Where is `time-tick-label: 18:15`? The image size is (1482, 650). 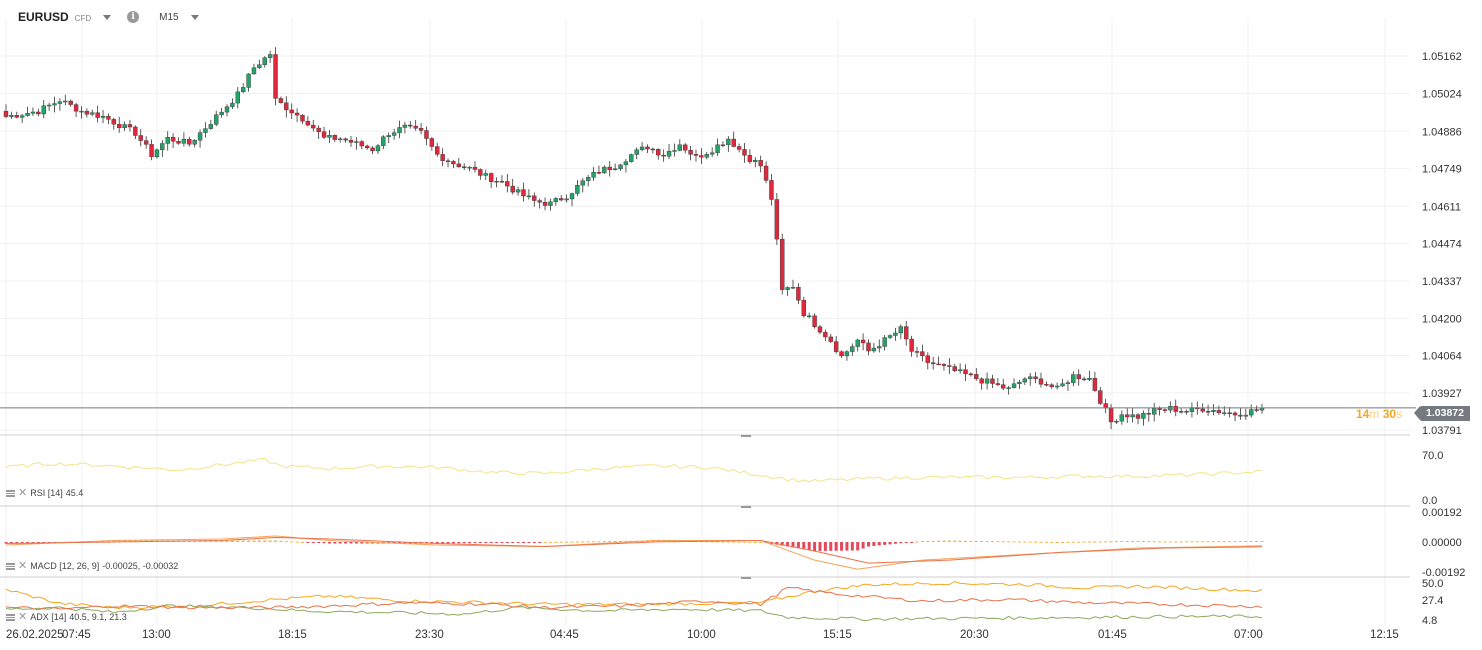 time-tick-label: 18:15 is located at coordinates (292, 635).